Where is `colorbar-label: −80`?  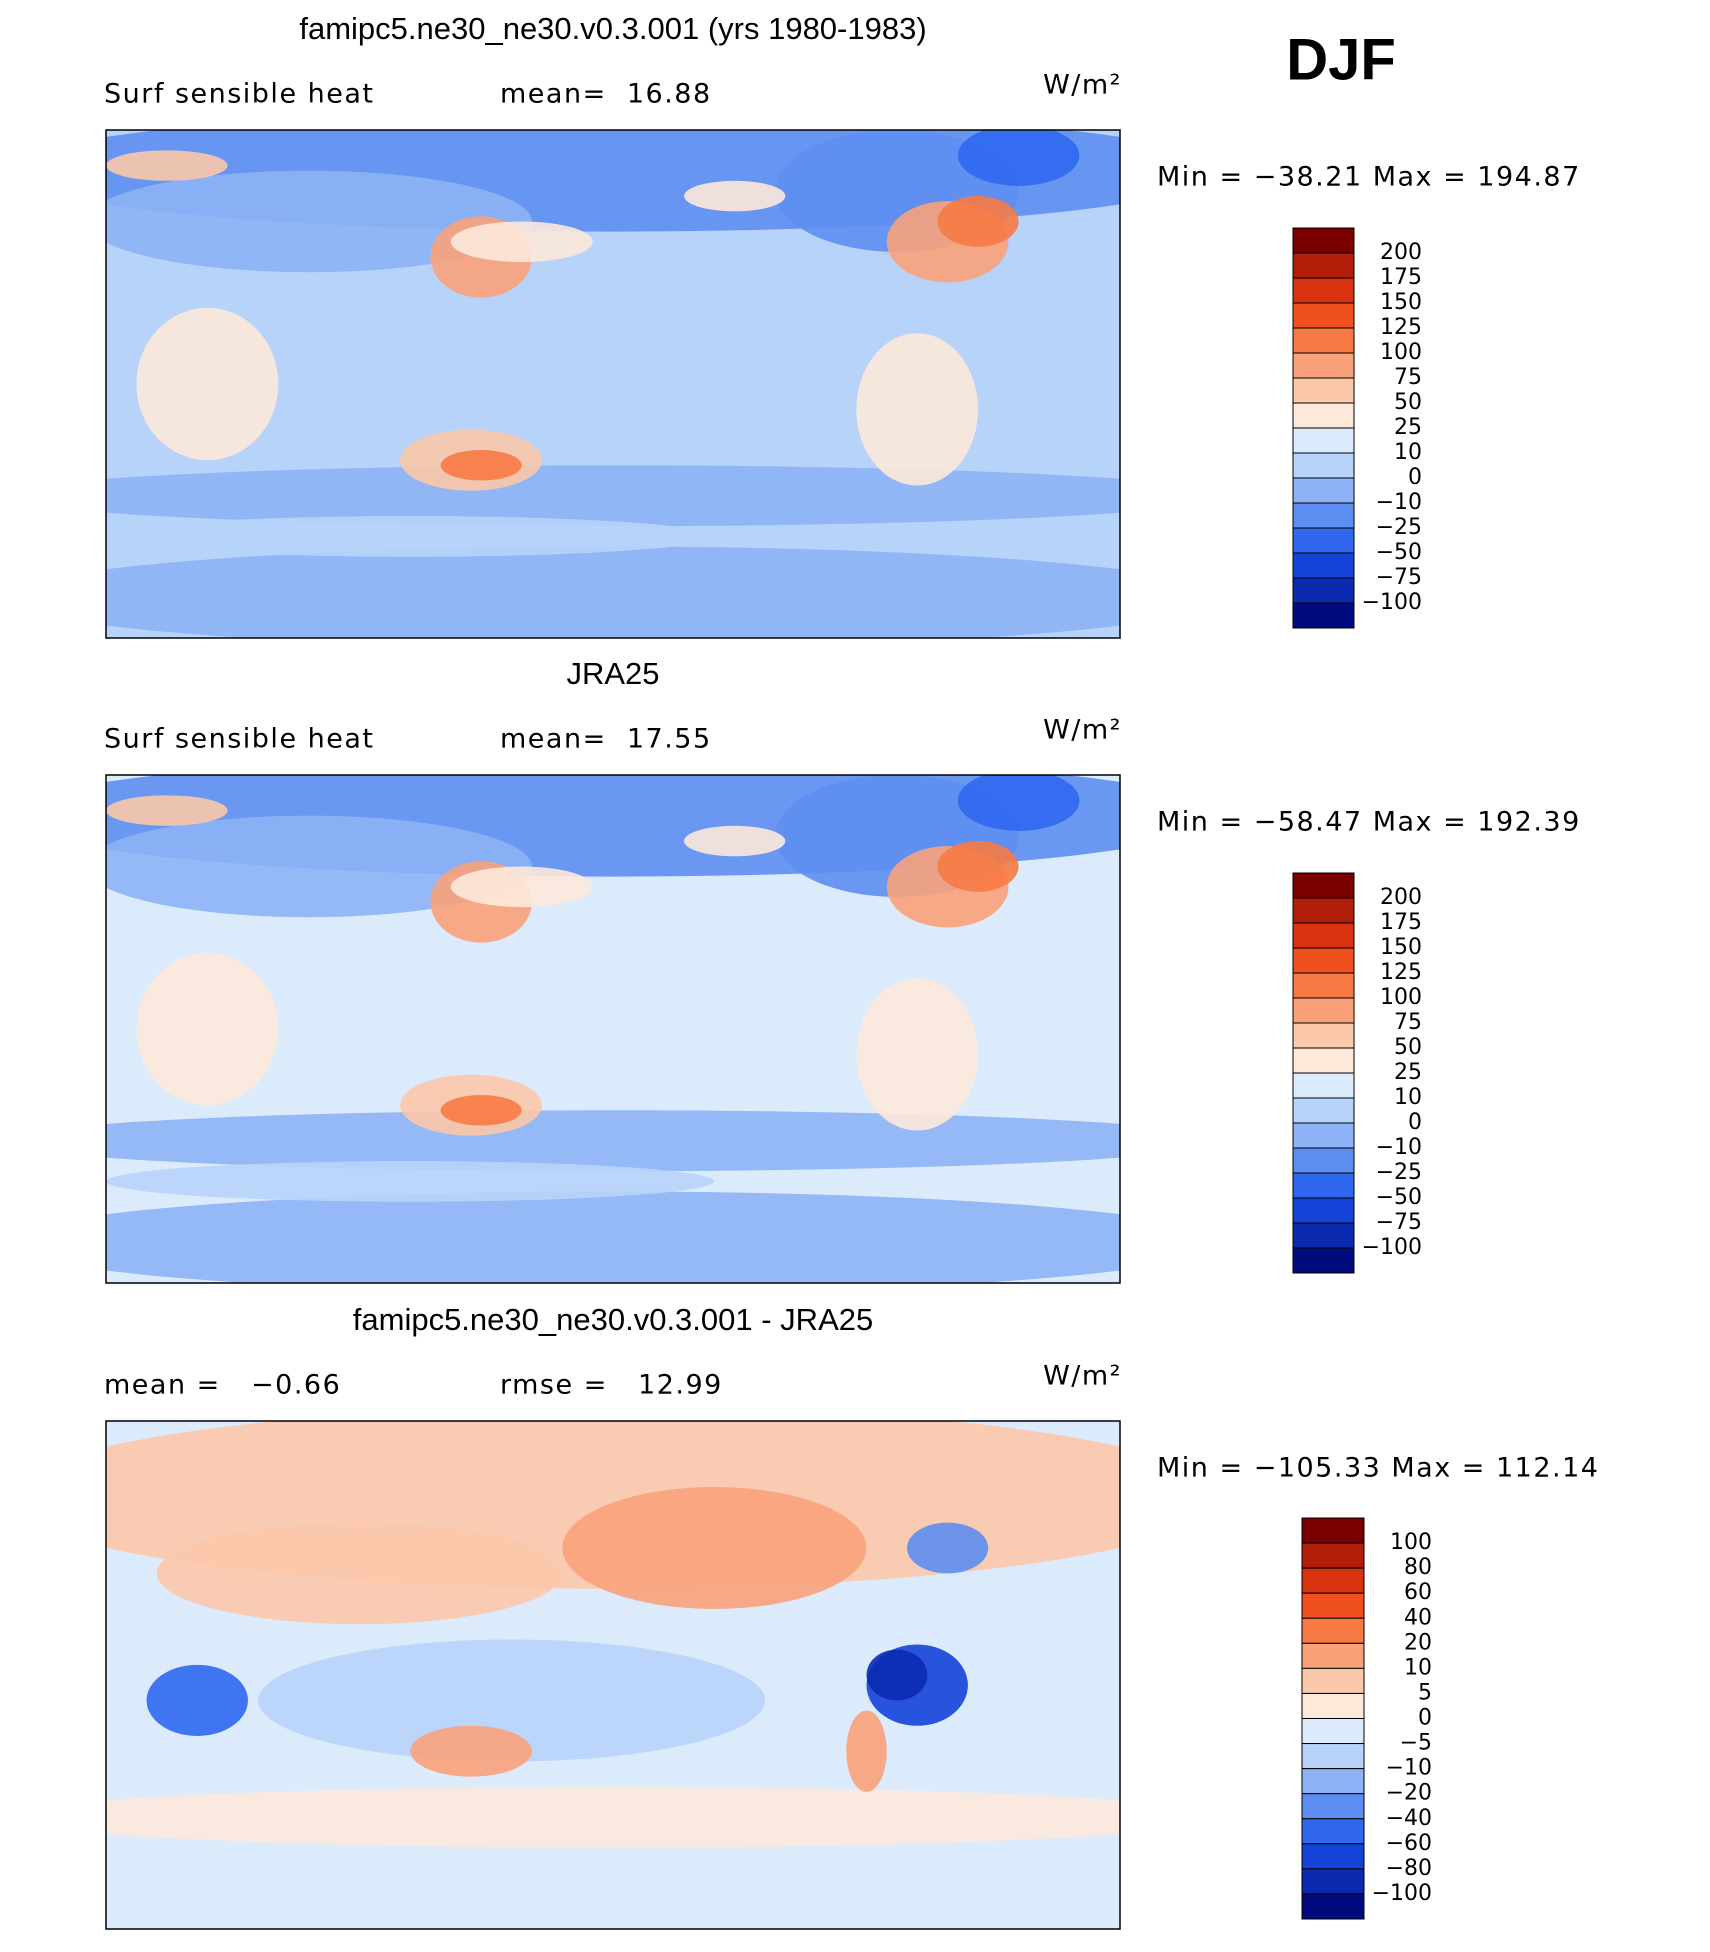
colorbar-label: −80 is located at coordinates (1409, 1868).